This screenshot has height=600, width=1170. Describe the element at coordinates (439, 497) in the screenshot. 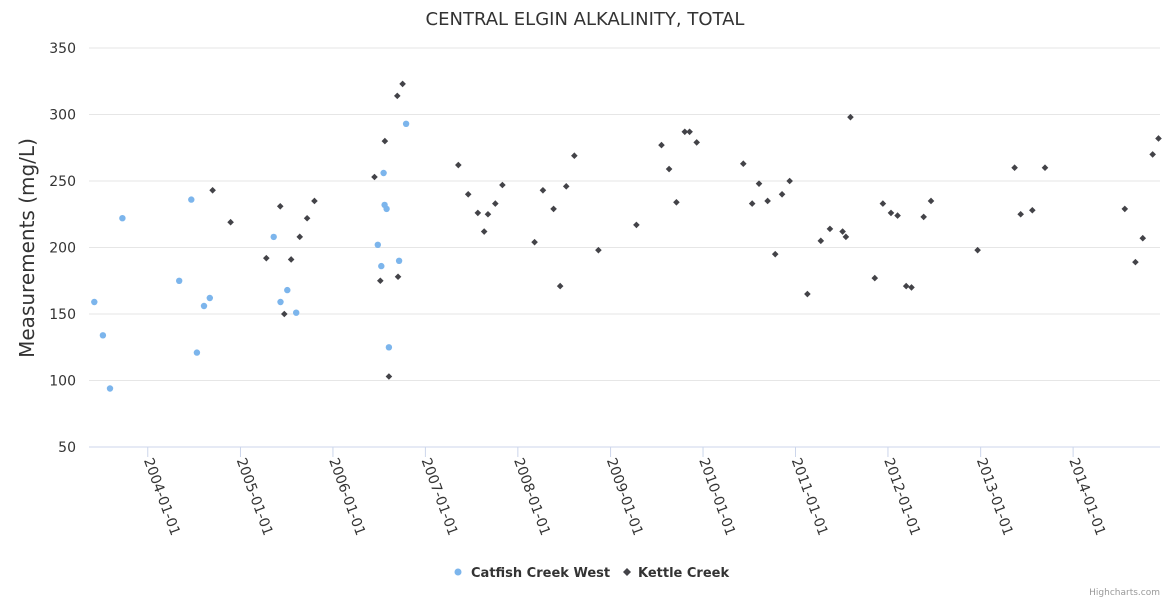

I see `x-tick-label: 2007-01-01` at that location.